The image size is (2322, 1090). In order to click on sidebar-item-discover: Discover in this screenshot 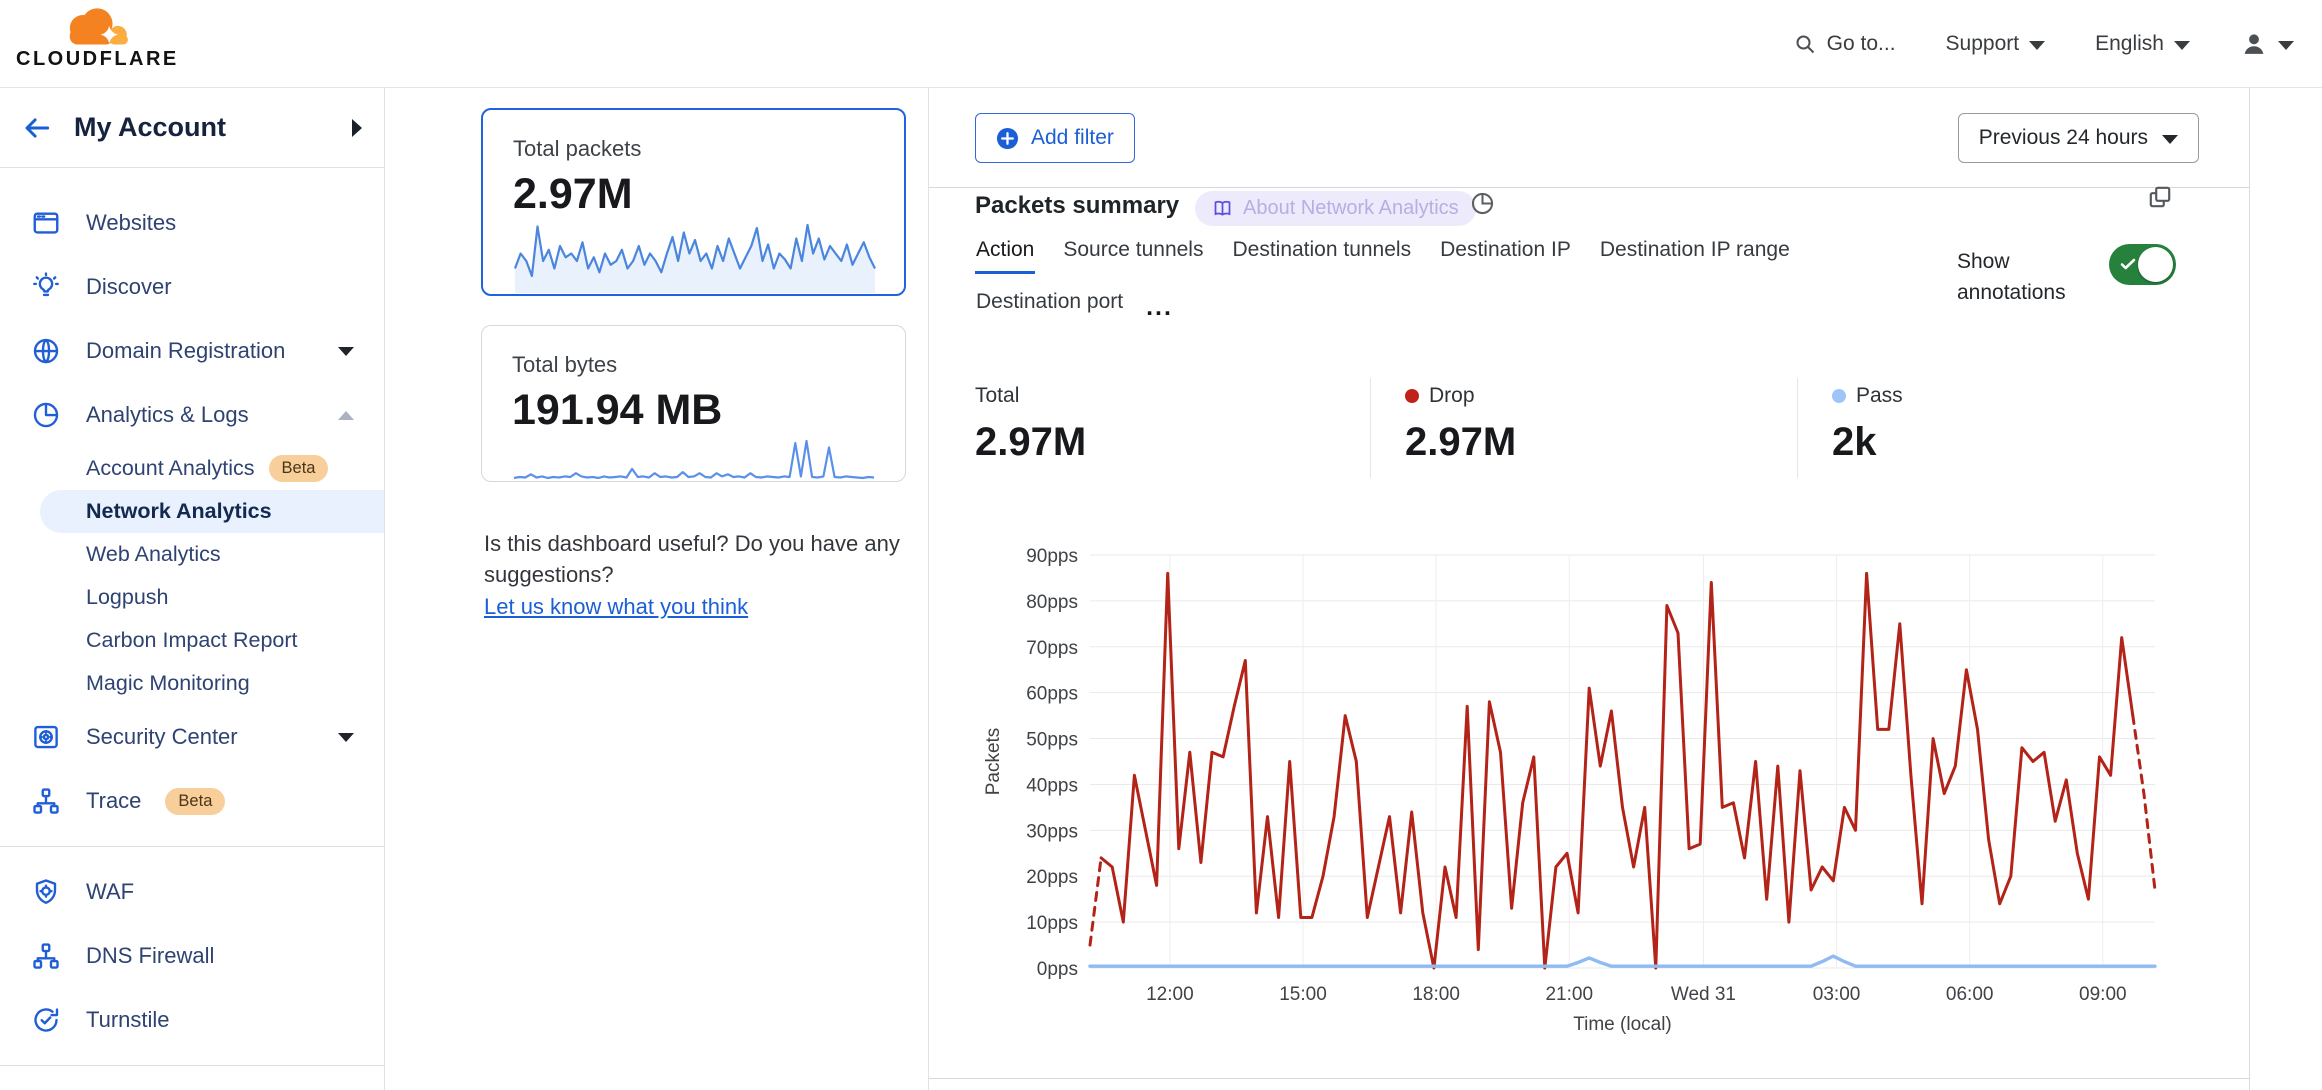, I will do `click(192, 287)`.